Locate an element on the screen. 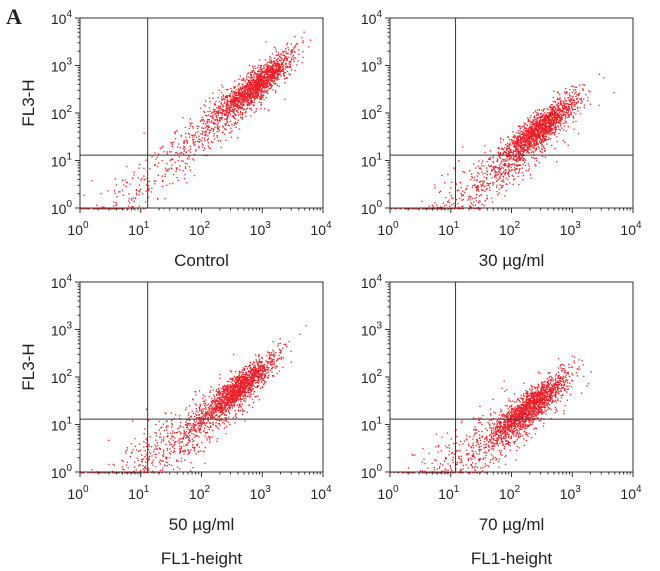  scatter-points is located at coordinates (193, 399).